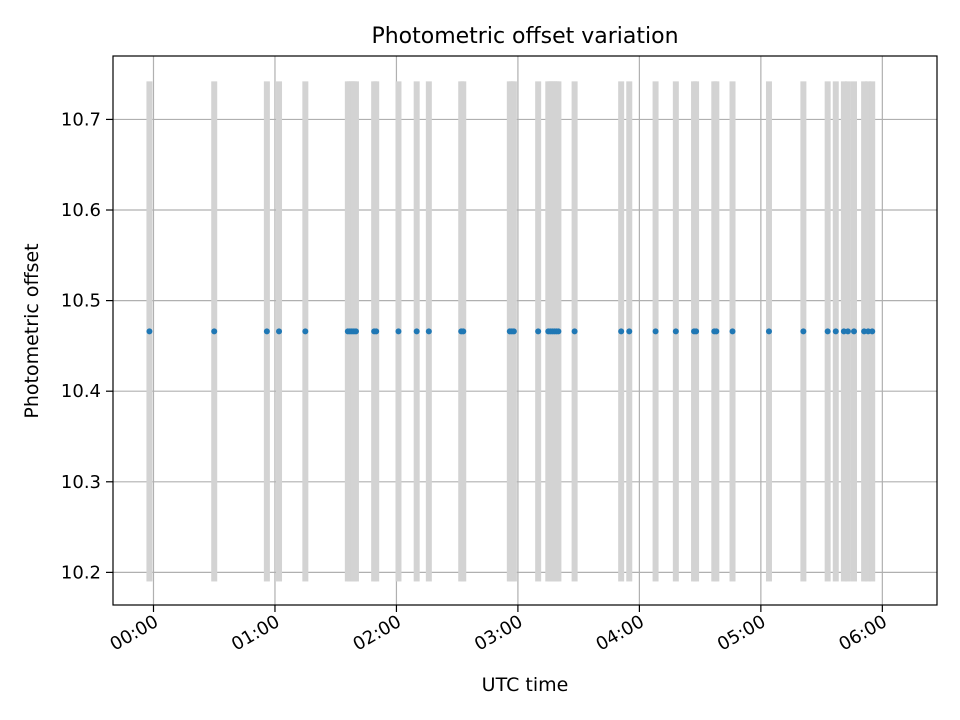  Describe the element at coordinates (81, 482) in the screenshot. I see `y-tick-label: 10.3` at that location.